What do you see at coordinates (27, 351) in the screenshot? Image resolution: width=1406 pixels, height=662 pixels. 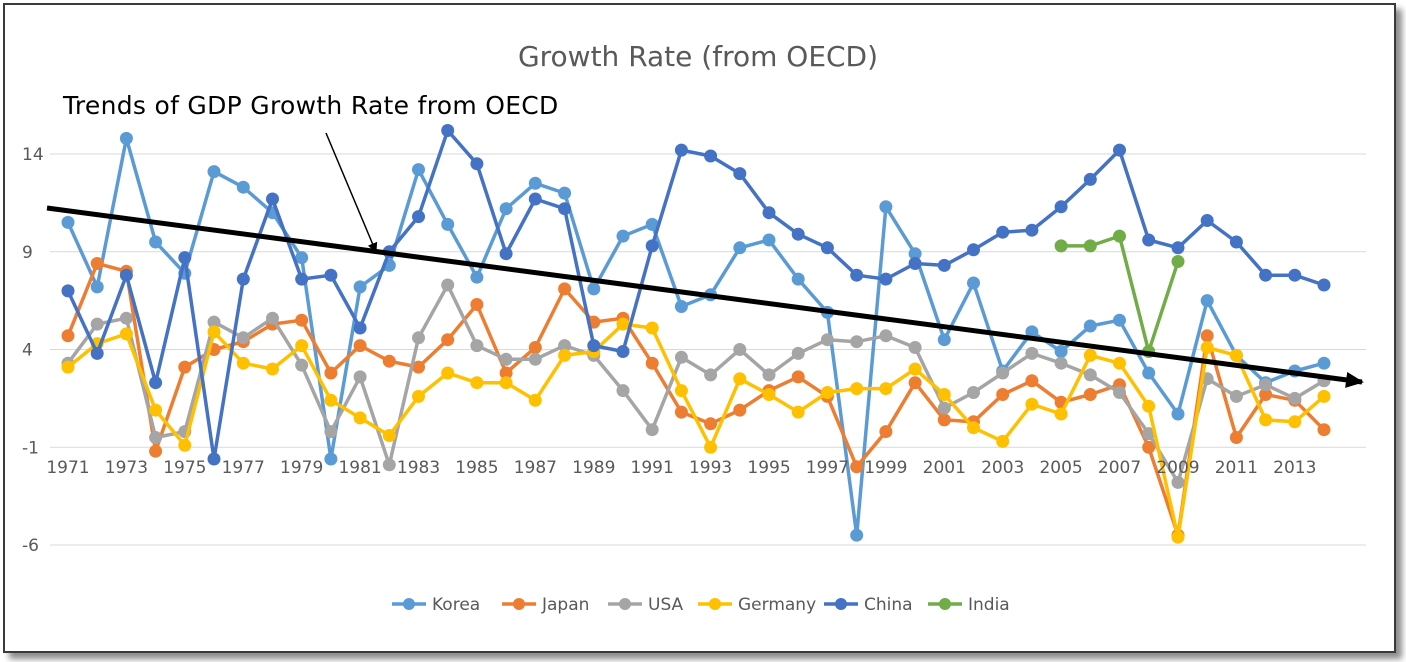 I see `y-tick-label: 4` at bounding box center [27, 351].